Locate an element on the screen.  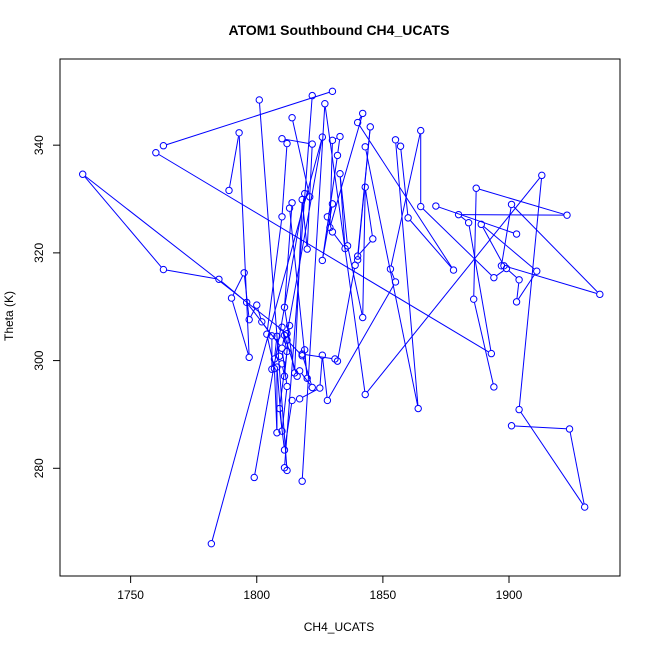
x-axis-label: CH4_UCATS is located at coordinates (339, 627).